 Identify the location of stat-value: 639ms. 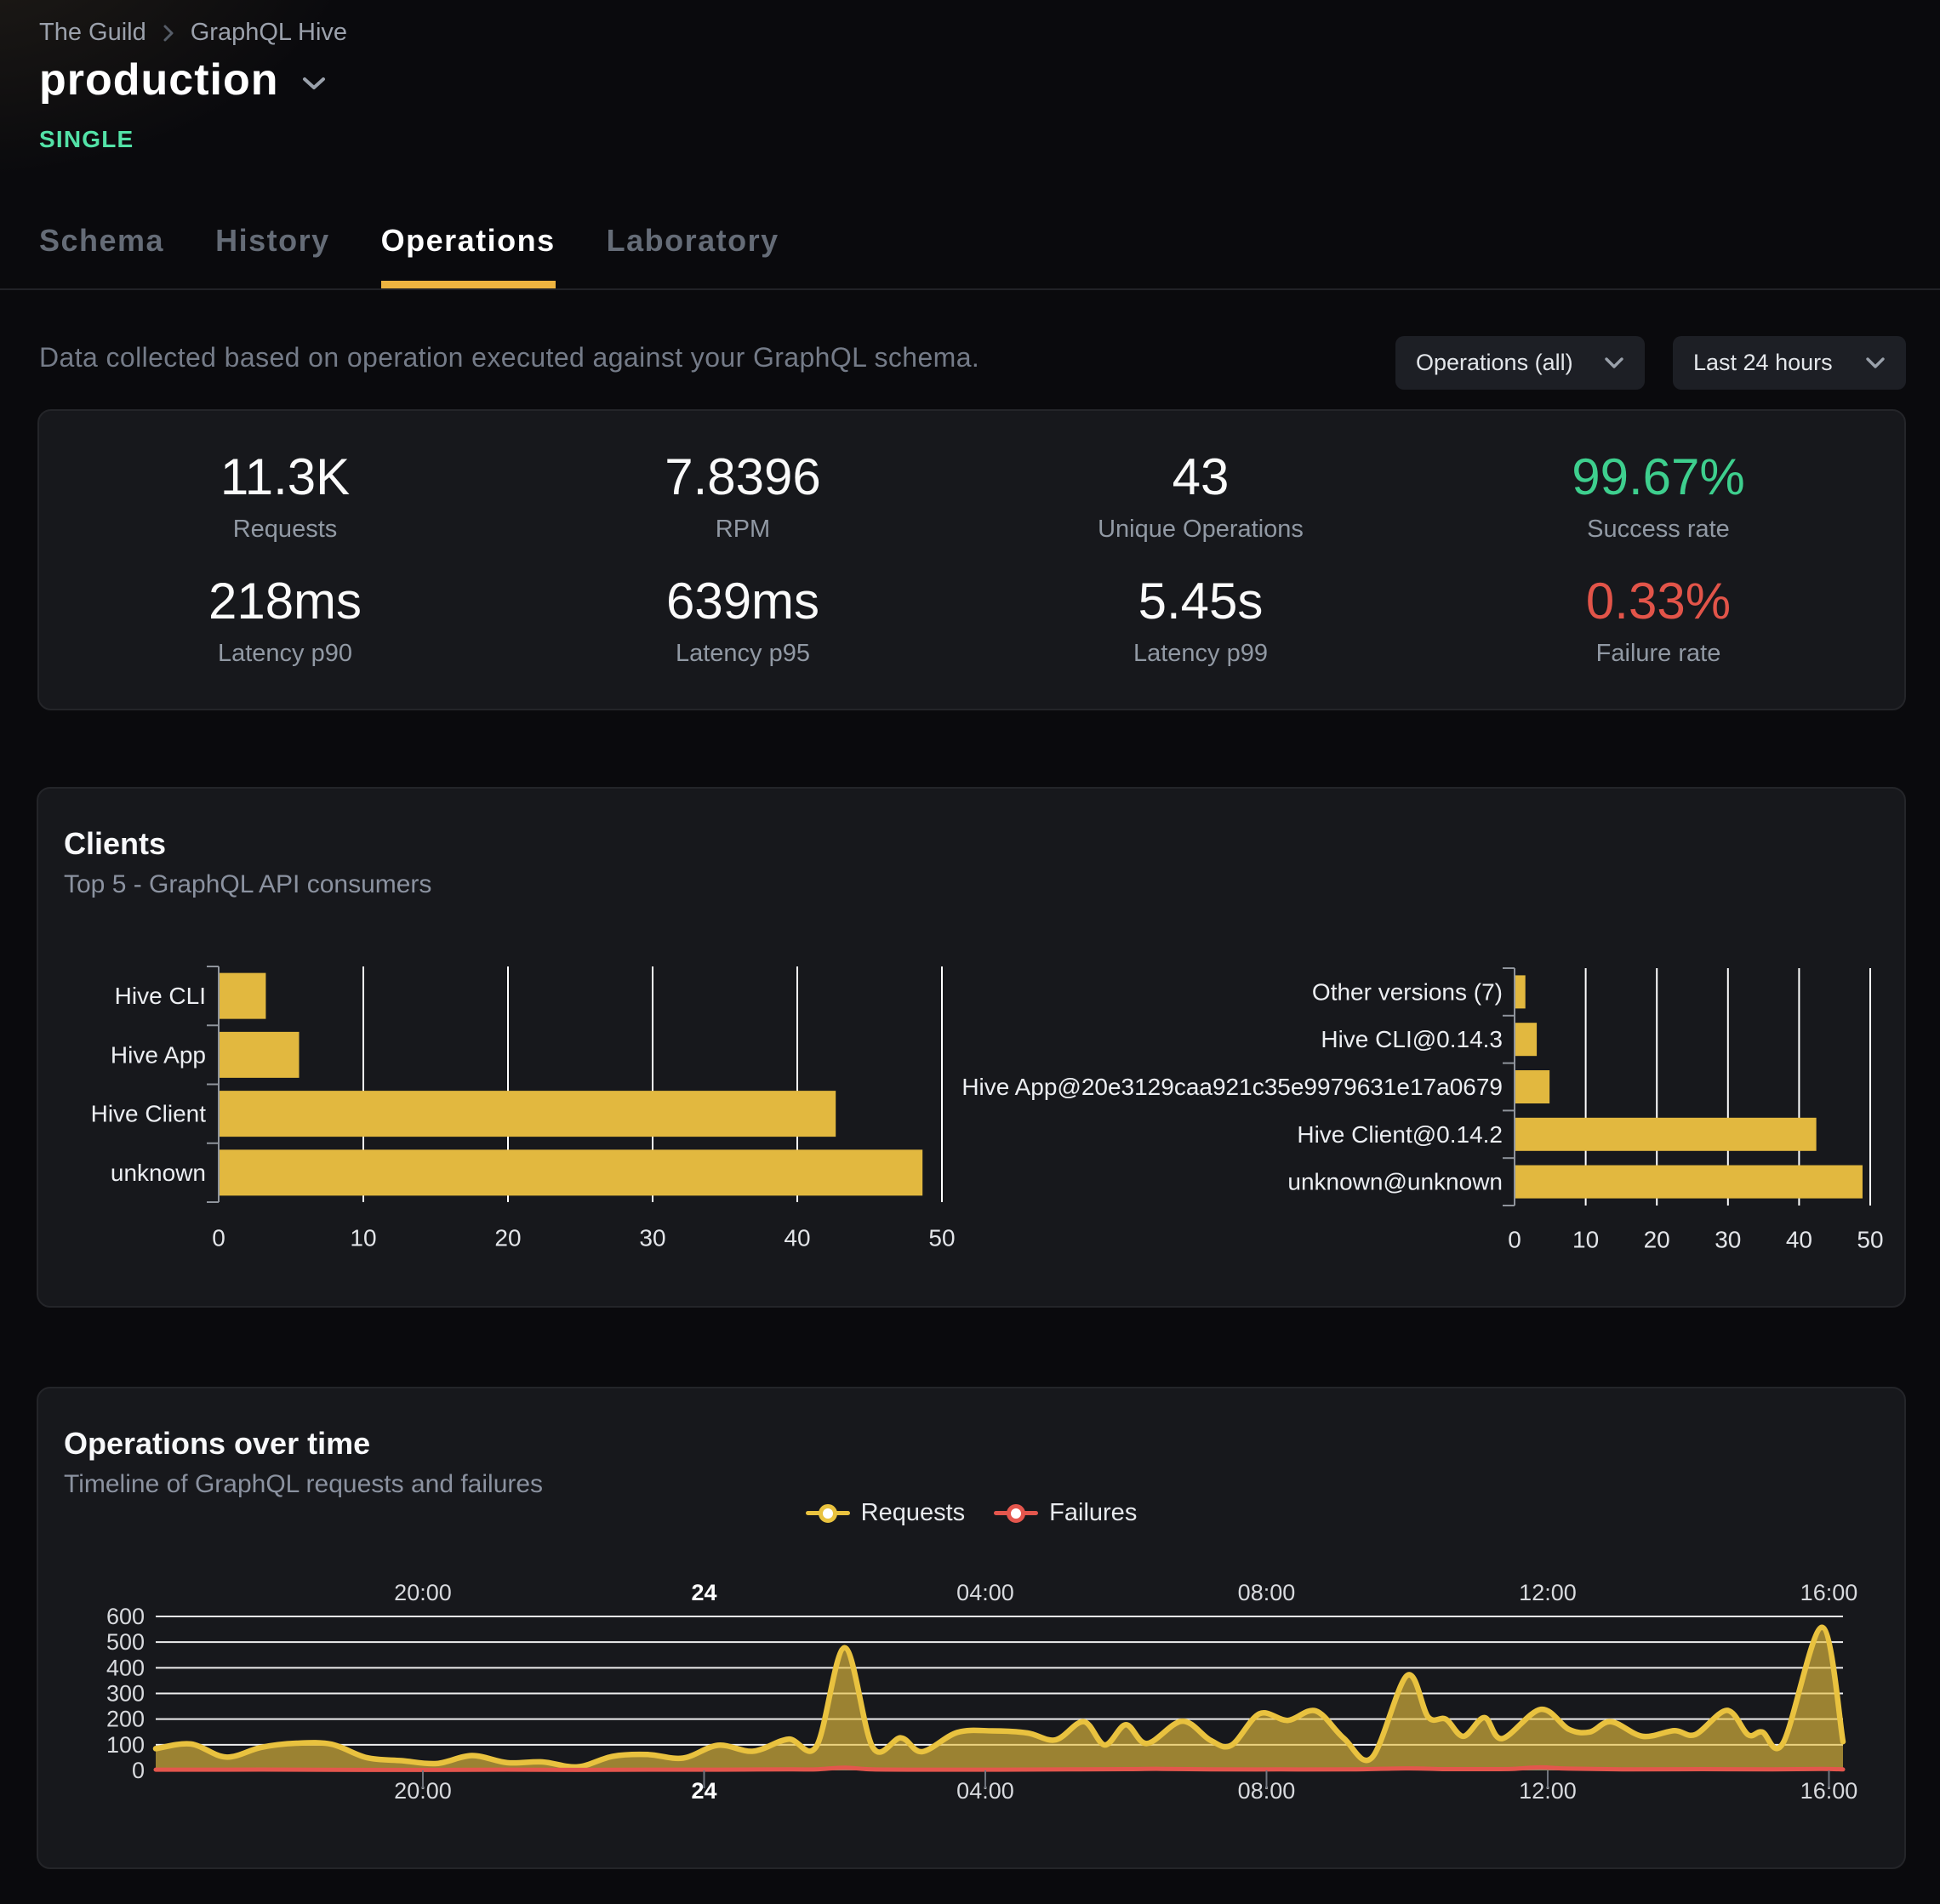
(742, 602).